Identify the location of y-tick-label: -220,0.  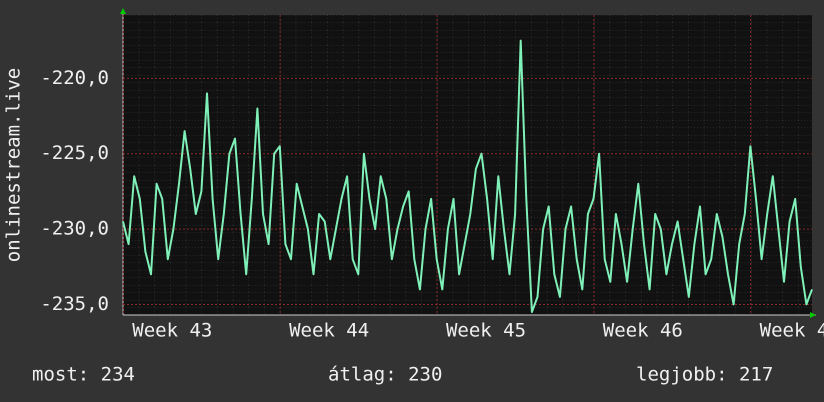
(74, 78).